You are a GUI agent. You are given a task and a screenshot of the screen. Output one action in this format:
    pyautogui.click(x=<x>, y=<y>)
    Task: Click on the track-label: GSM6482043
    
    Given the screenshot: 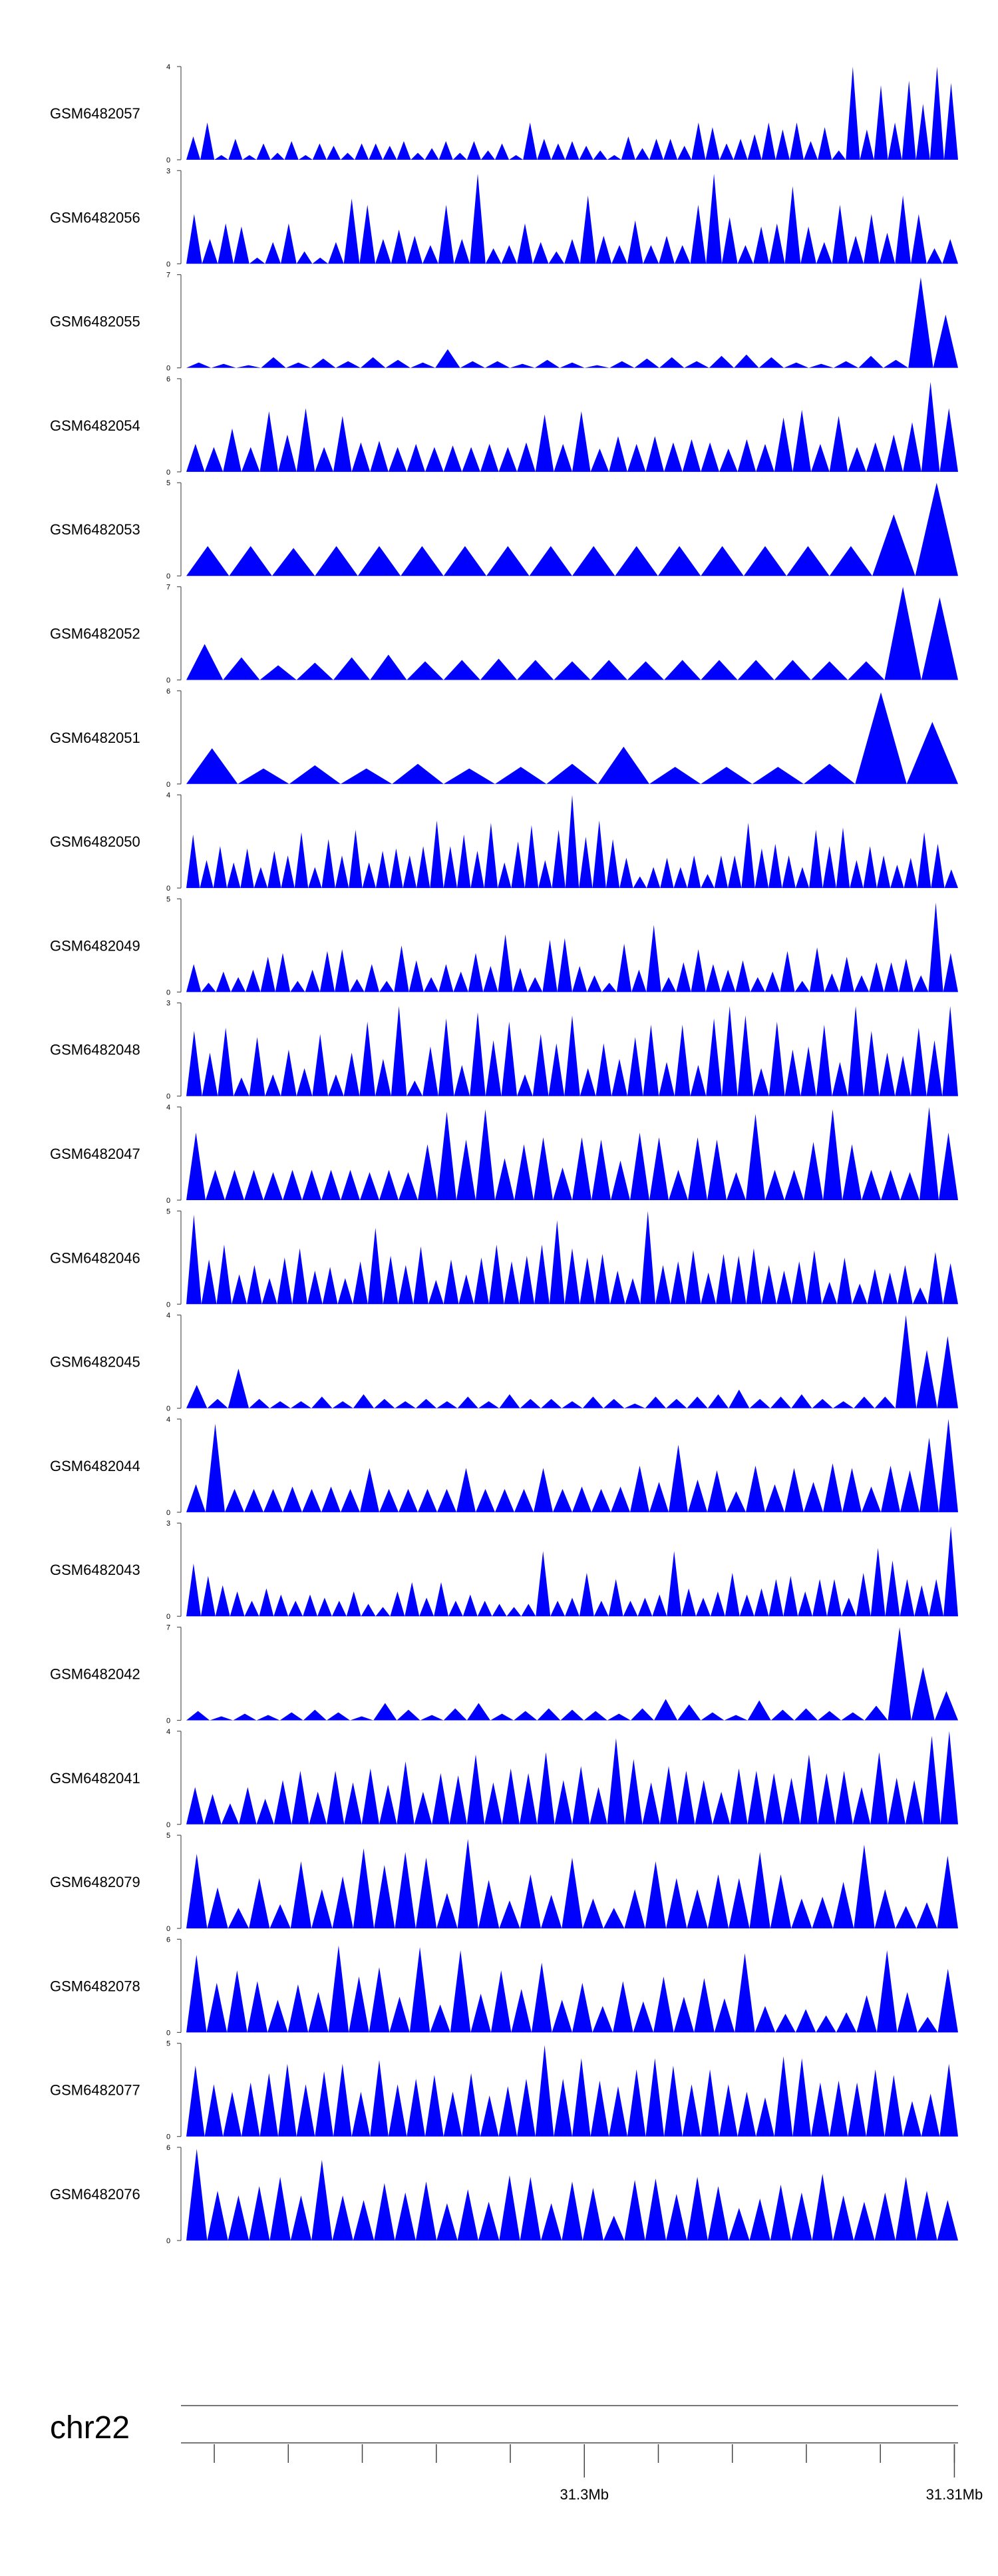 What is the action you would take?
    pyautogui.click(x=95, y=1570)
    